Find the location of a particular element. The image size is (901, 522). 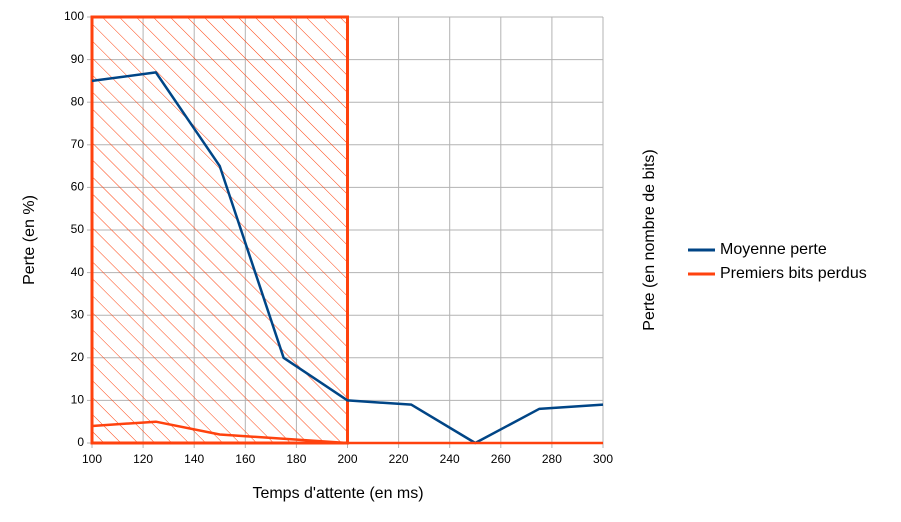

x-tick-label: 280 is located at coordinates (552, 459).